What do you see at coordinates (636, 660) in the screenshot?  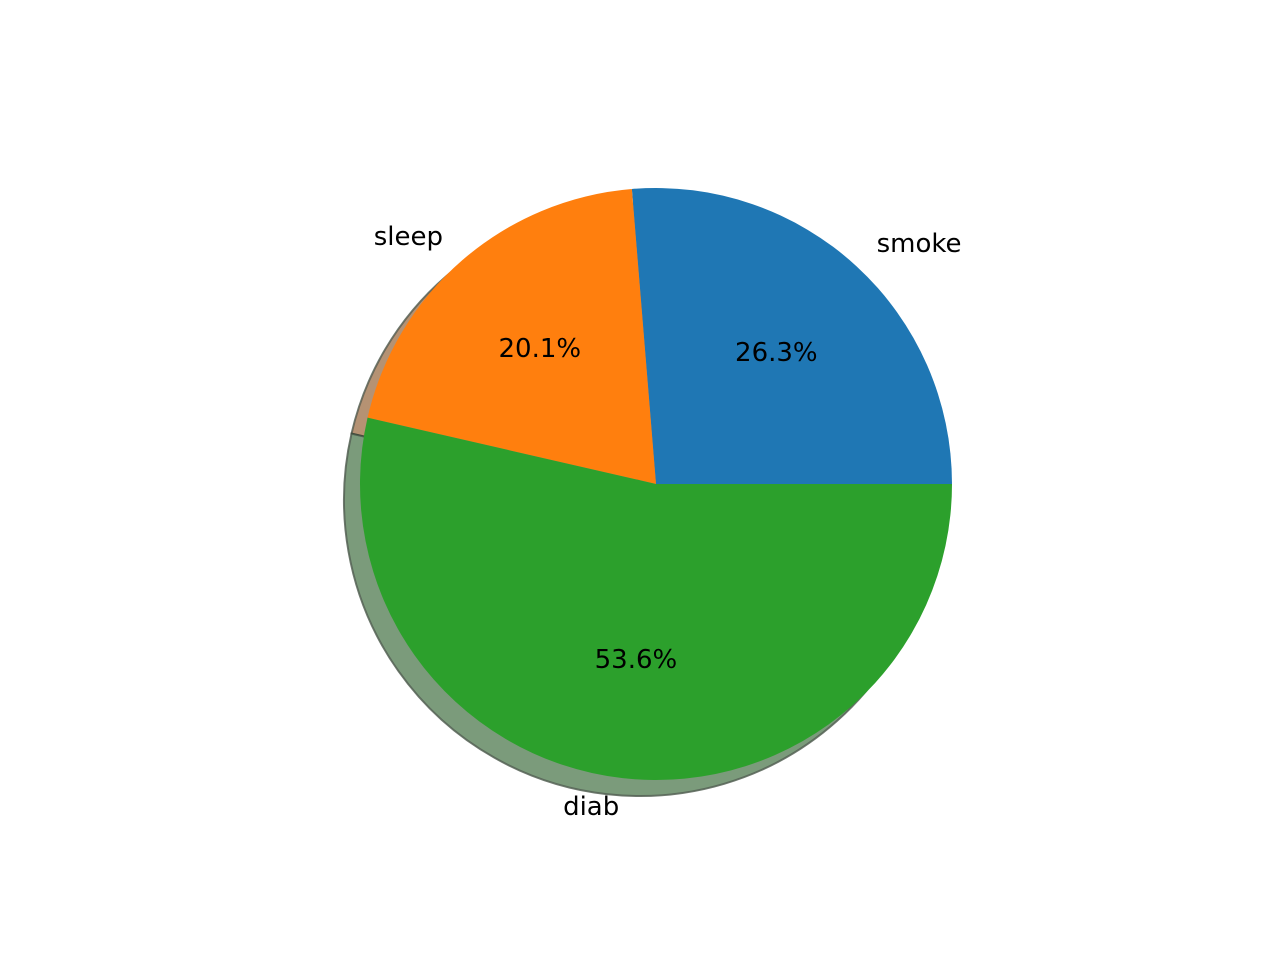 I see `pct-label-diab: 53.6%` at bounding box center [636, 660].